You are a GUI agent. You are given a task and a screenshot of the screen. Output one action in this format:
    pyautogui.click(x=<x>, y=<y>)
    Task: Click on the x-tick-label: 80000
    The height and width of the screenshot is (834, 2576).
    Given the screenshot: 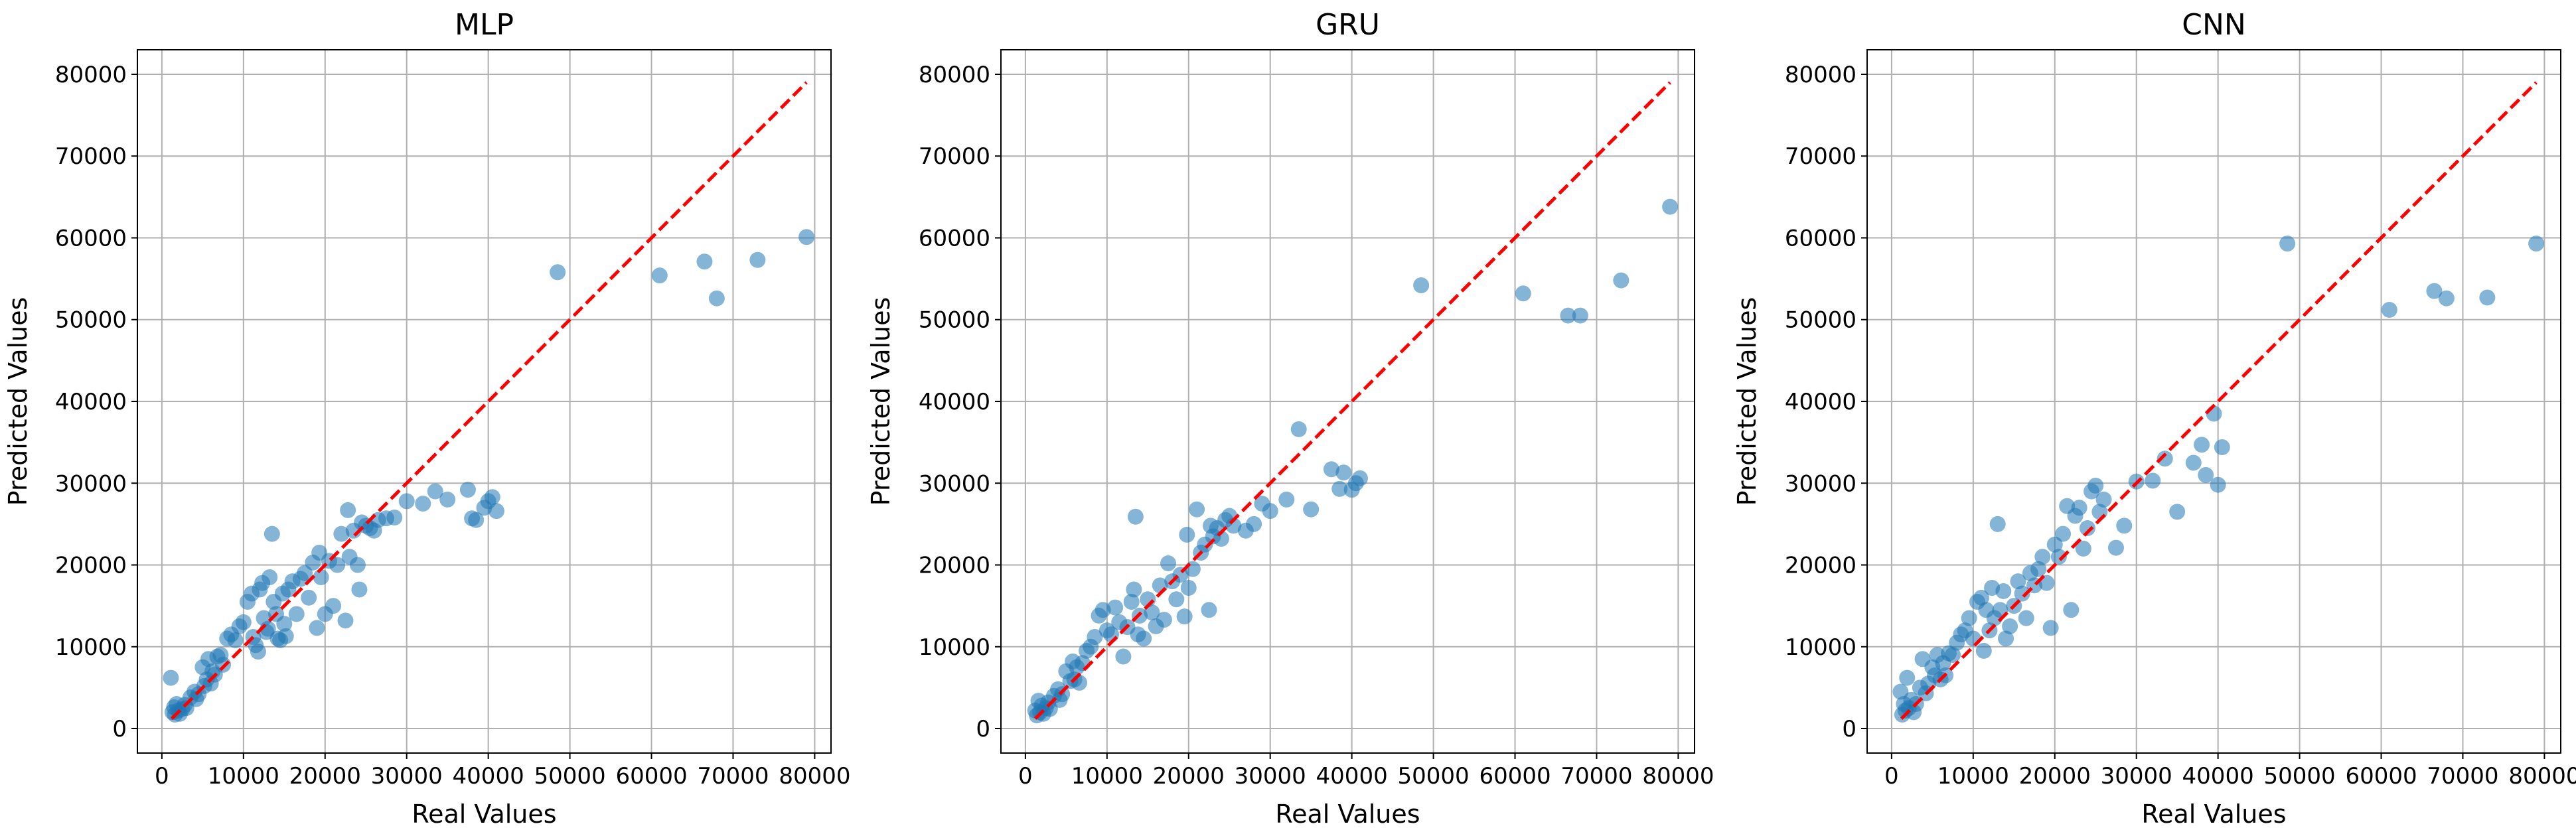 What is the action you would take?
    pyautogui.click(x=814, y=776)
    